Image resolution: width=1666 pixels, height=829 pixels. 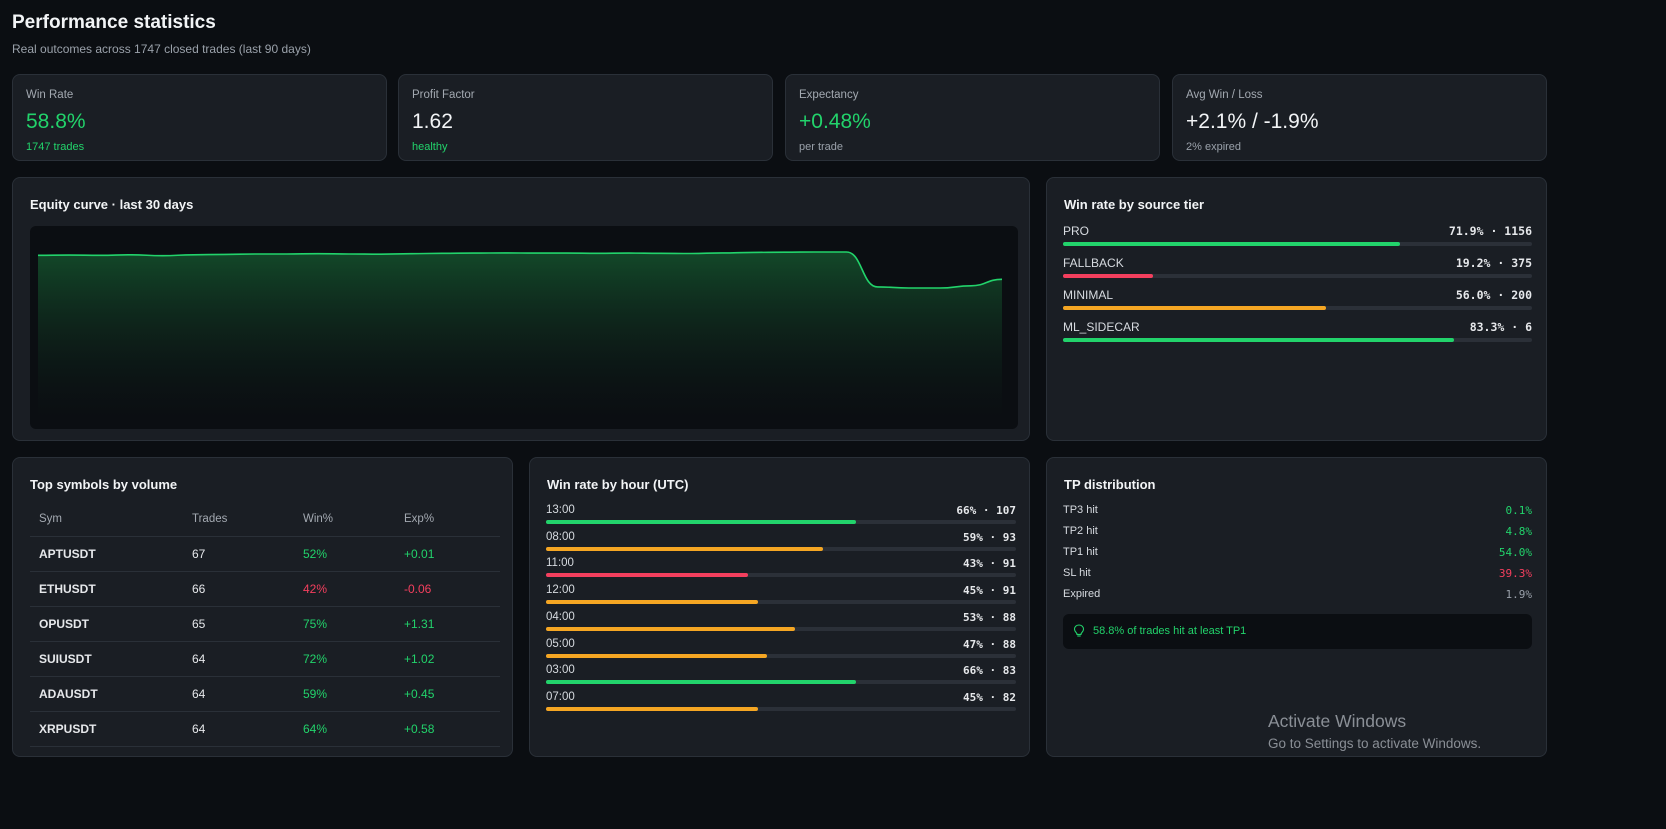 I want to click on tier-row-fallback: FALLBACK 19.2% · 375, so click(x=1297, y=272).